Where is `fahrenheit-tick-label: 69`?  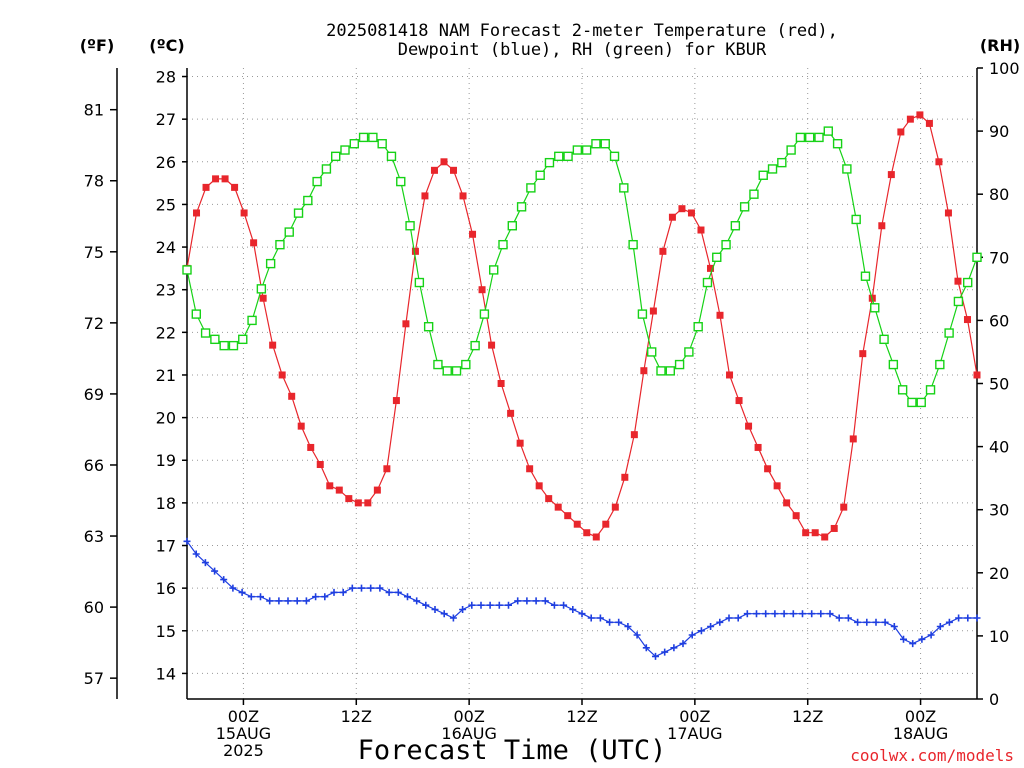
fahrenheit-tick-label: 69 is located at coordinates (94, 394).